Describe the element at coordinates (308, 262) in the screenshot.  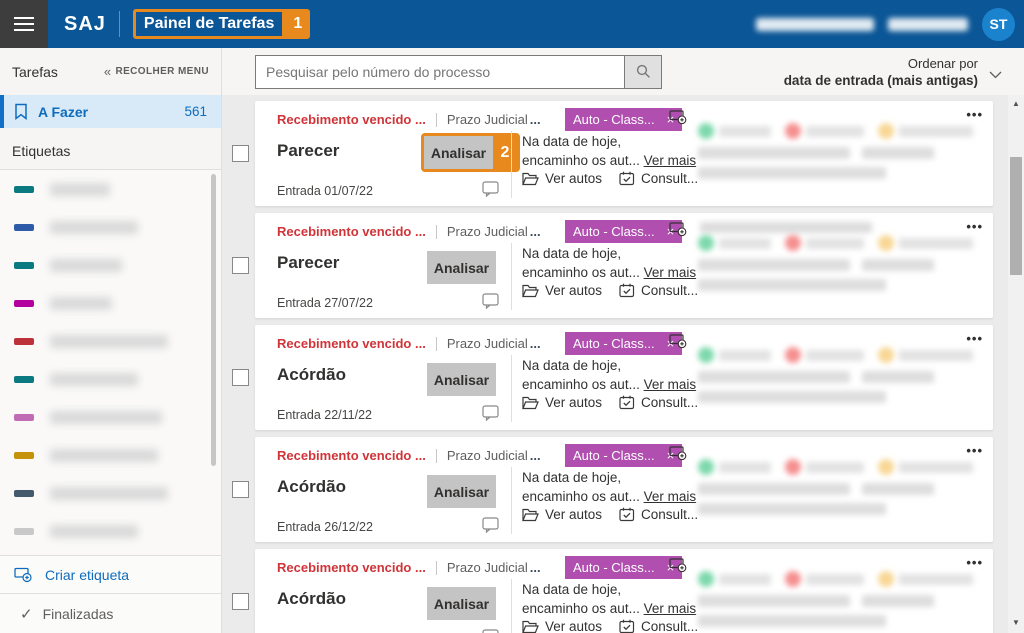
I see `task-title: Parecer` at that location.